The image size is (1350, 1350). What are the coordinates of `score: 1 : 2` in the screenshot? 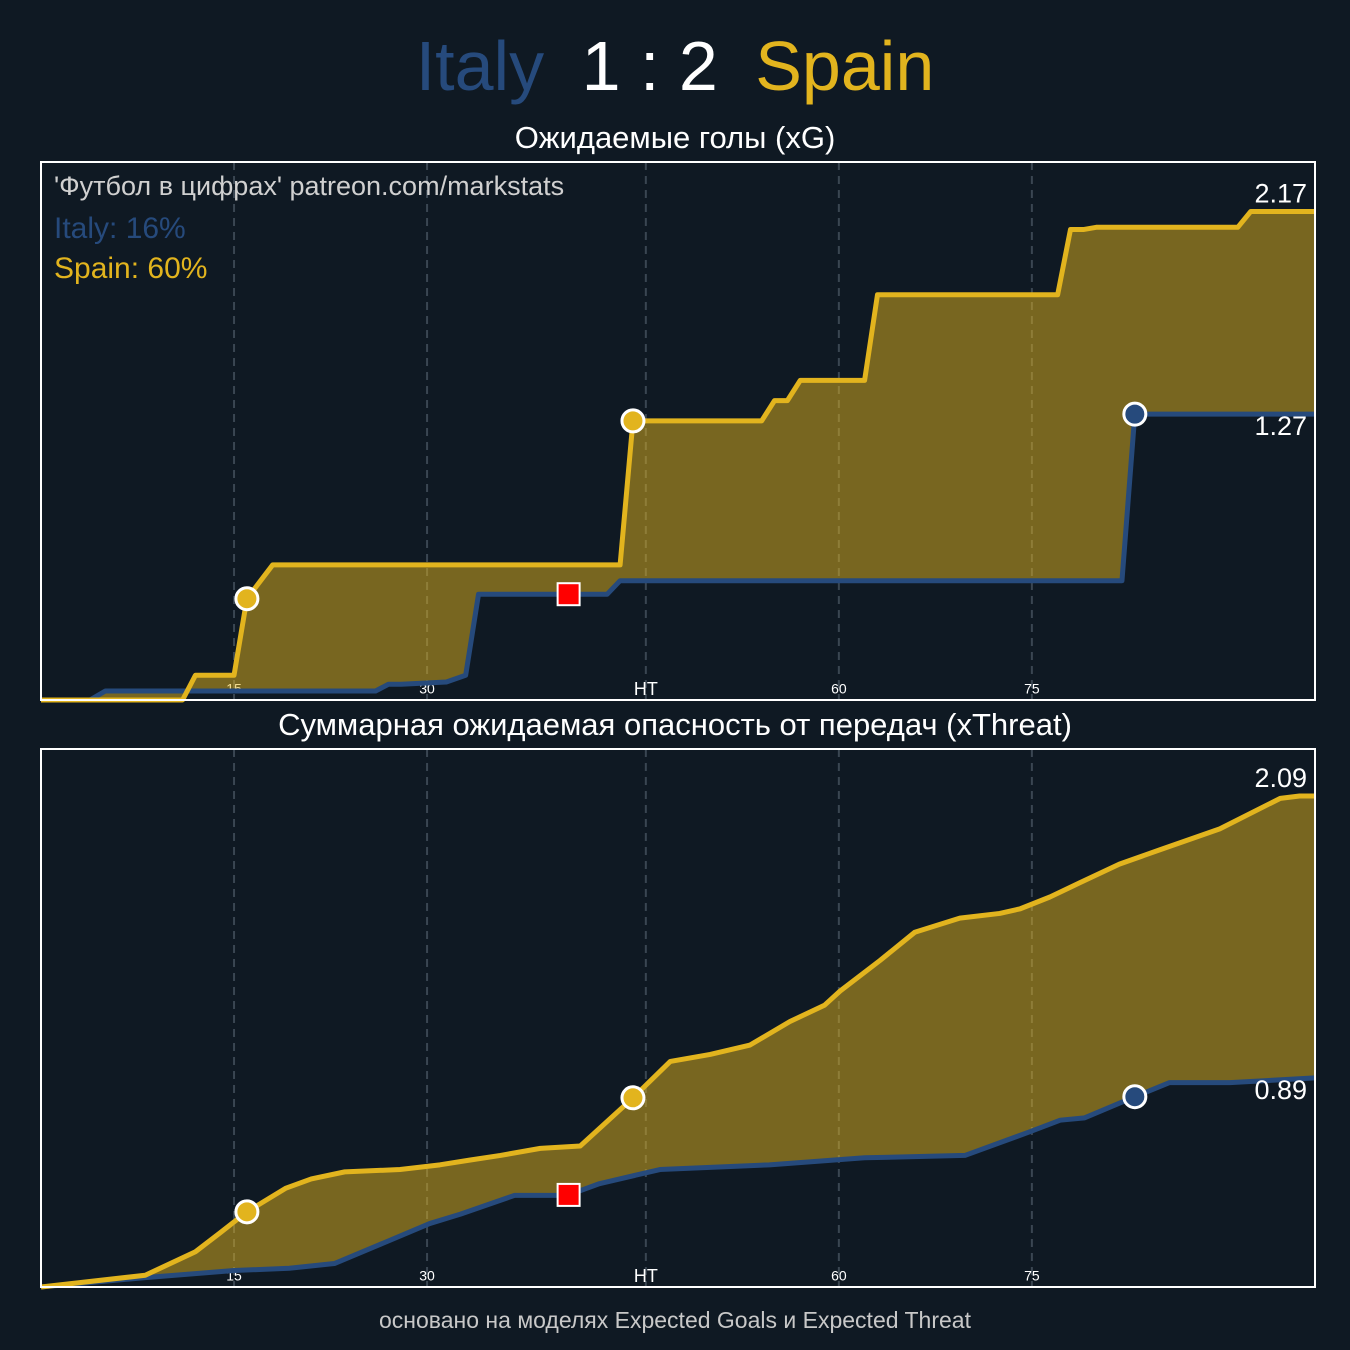 It's located at (650, 66).